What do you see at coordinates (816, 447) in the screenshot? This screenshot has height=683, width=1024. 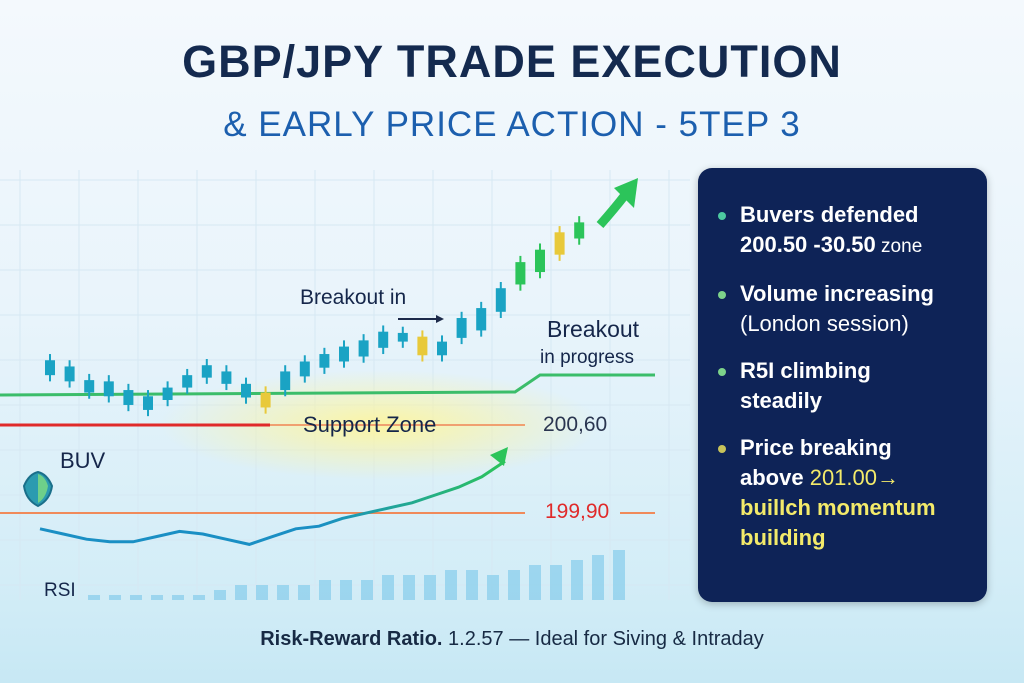 I see `item-text: Price breaking` at bounding box center [816, 447].